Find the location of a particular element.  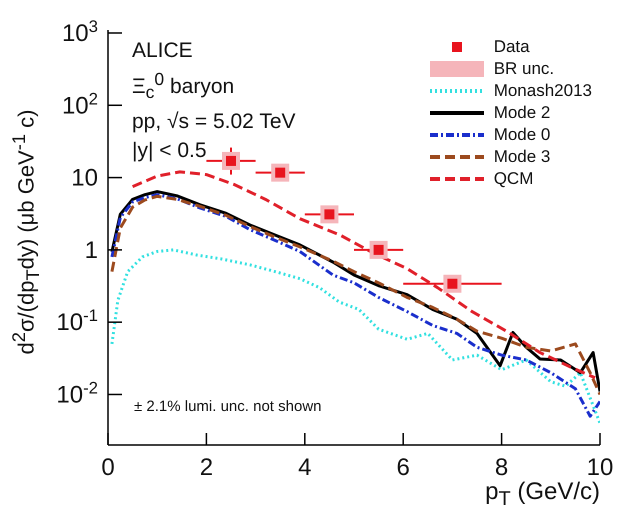

legend-label: BR unc. is located at coordinates (524, 69).